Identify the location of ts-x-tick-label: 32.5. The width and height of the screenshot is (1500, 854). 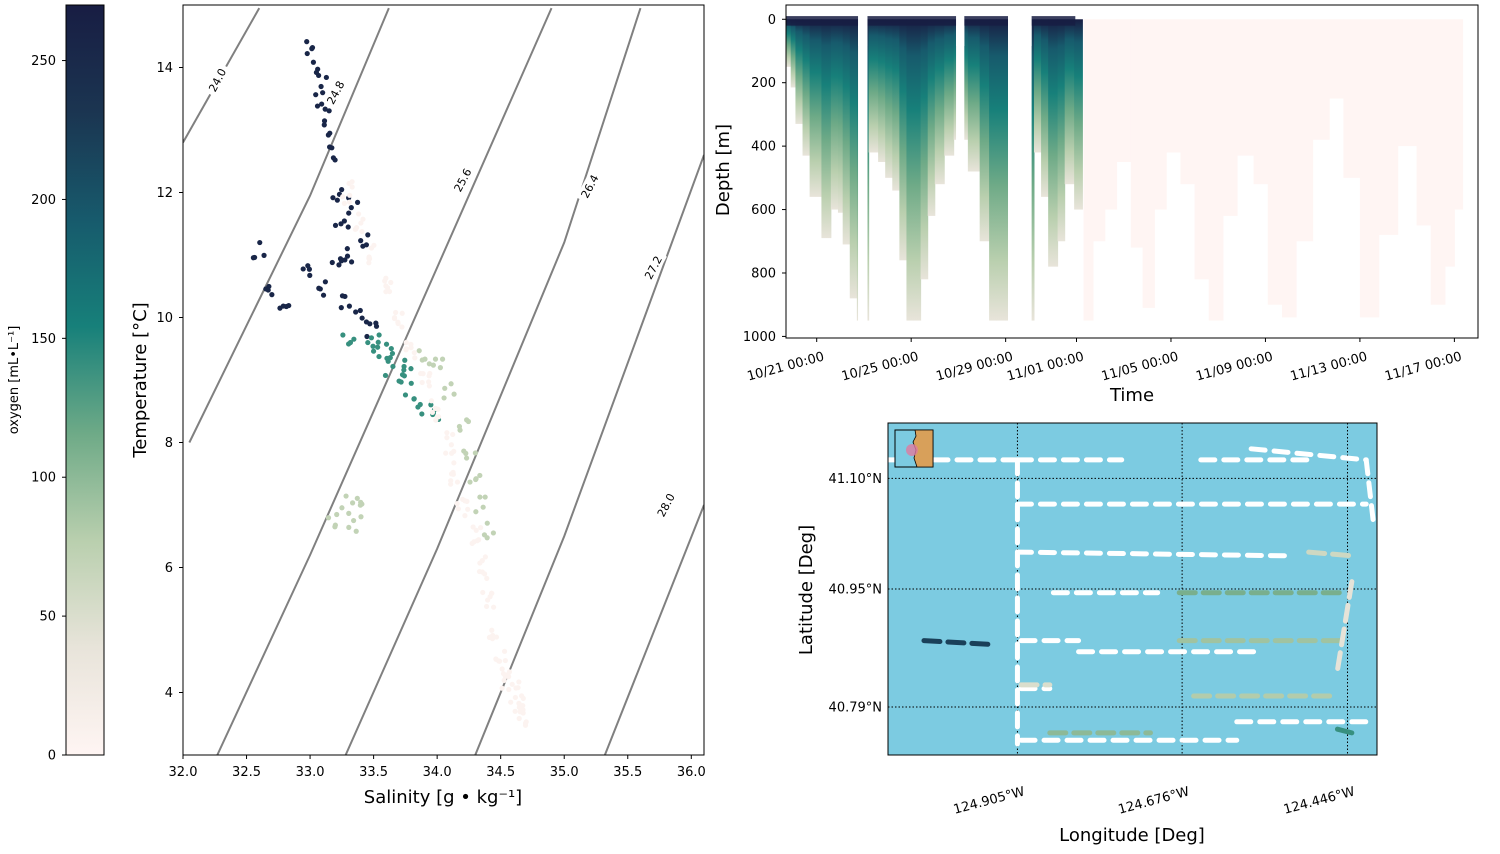
(246, 772).